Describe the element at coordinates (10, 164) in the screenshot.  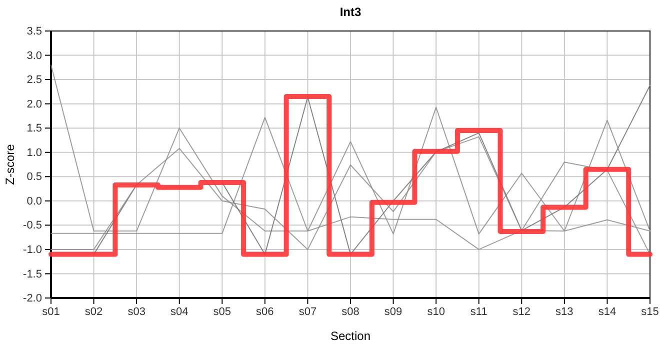
I see `y-axis-title: Z-score` at that location.